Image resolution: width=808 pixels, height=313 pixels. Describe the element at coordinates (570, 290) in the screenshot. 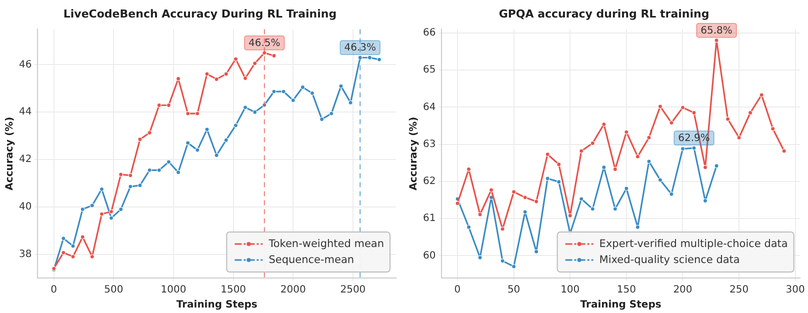

I see `x-tick-label: 100` at that location.